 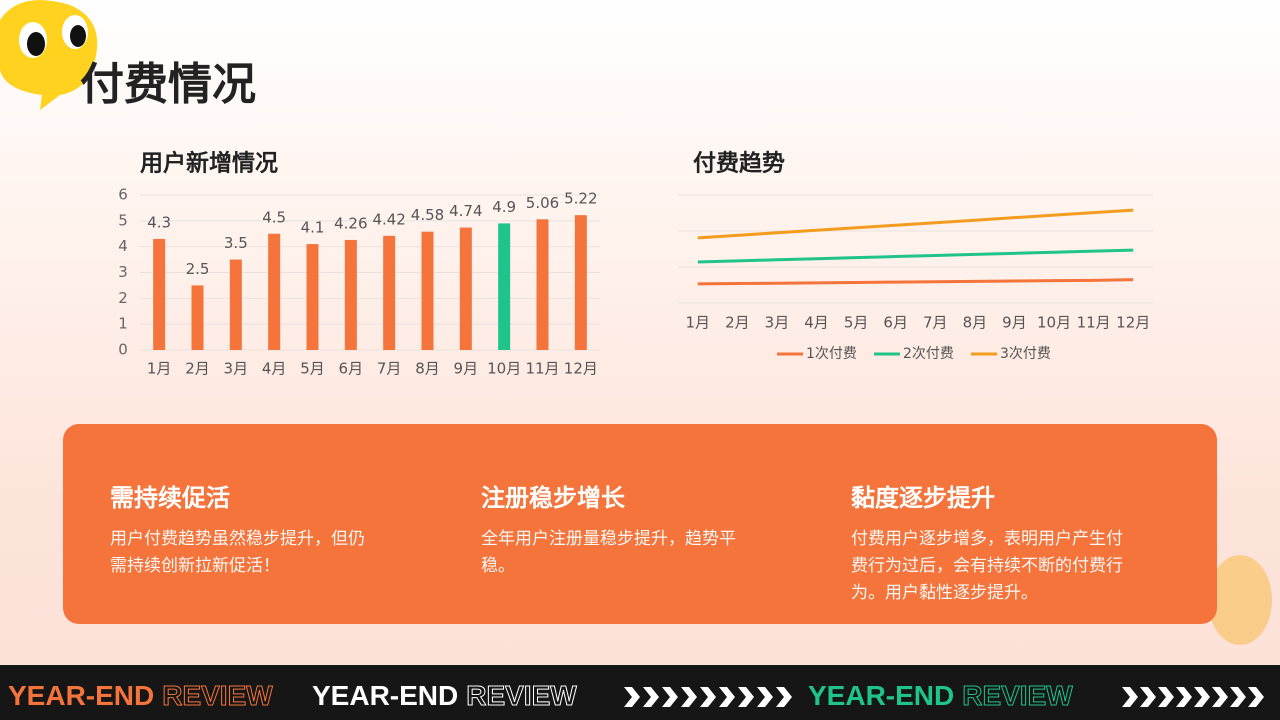 I want to click on data-label: 4.1, so click(x=313, y=228).